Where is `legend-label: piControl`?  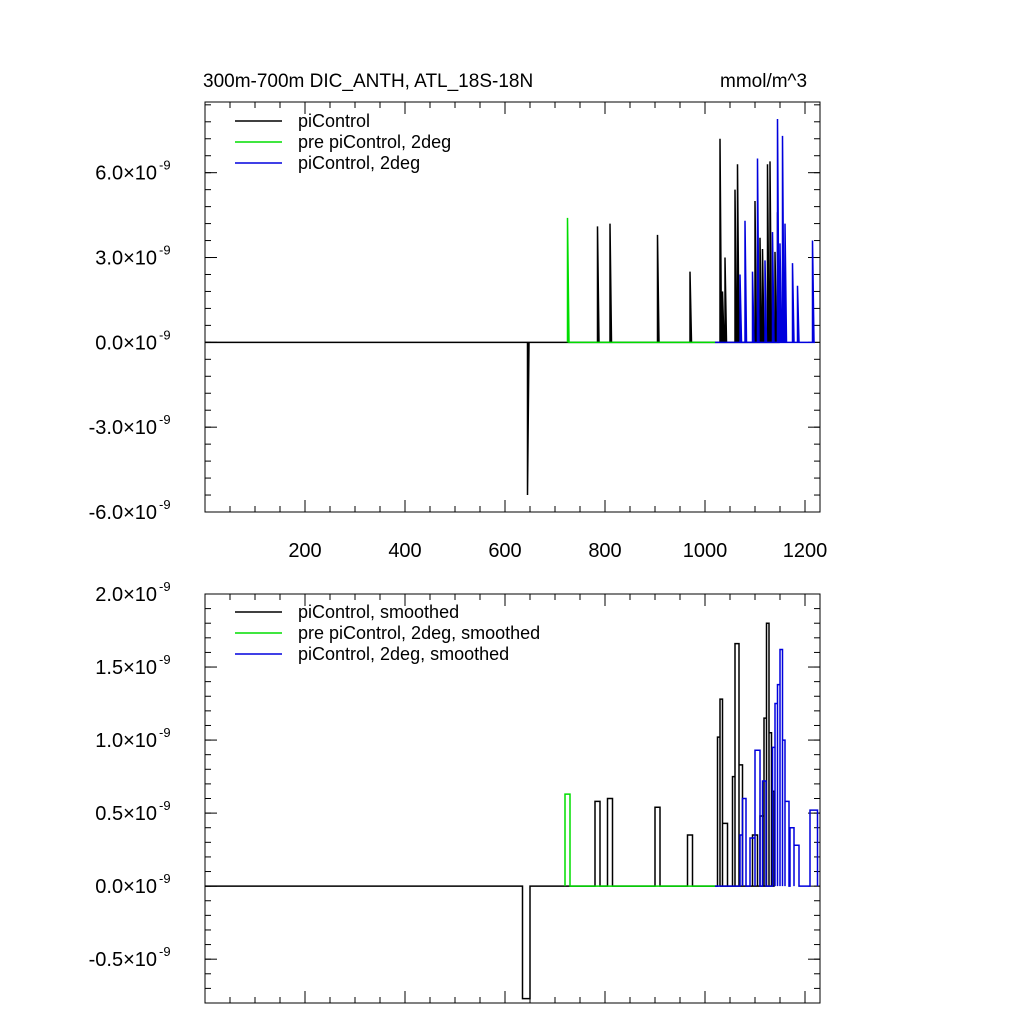
legend-label: piControl is located at coordinates (334, 121).